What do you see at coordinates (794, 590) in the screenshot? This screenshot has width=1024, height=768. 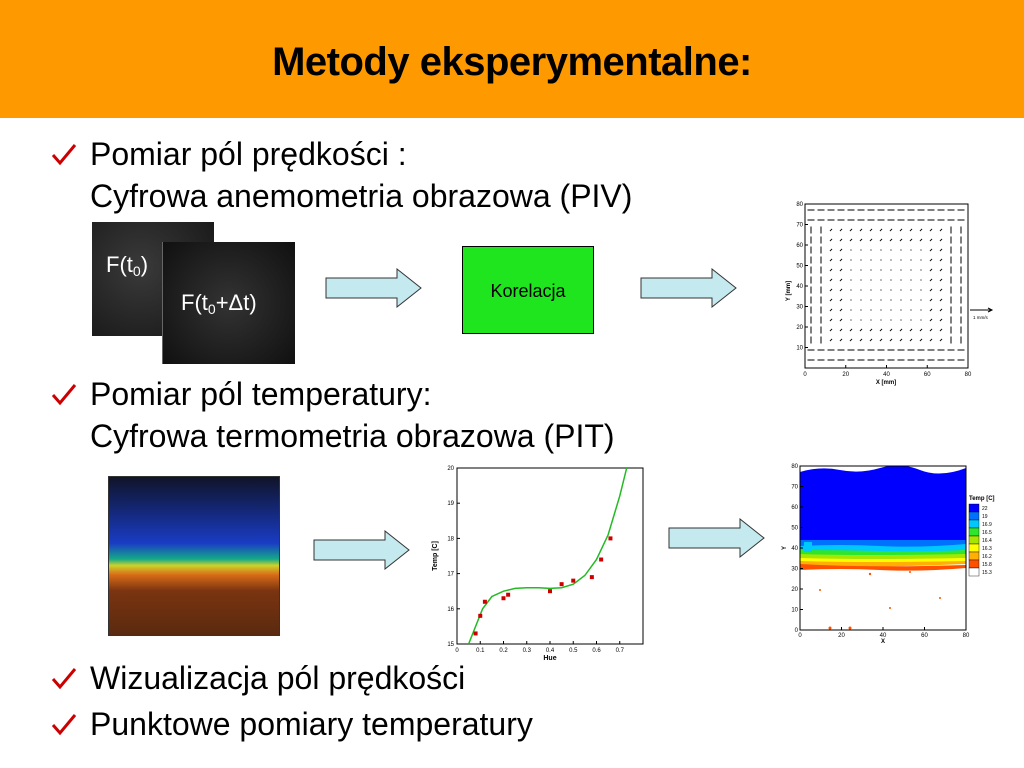 I see `temperature-y-tick-label: 20` at bounding box center [794, 590].